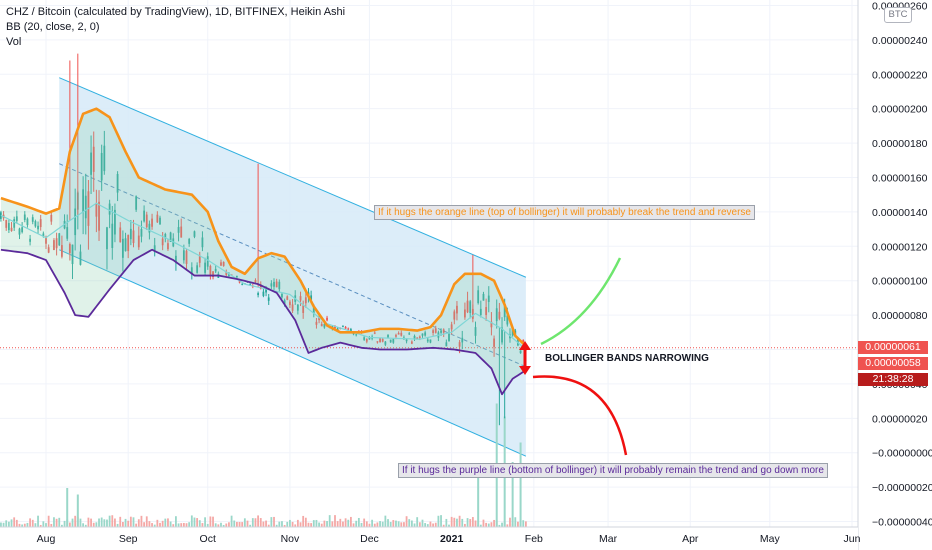 The width and height of the screenshot is (932, 550). I want to click on price-axis-bg, so click(895, 275).